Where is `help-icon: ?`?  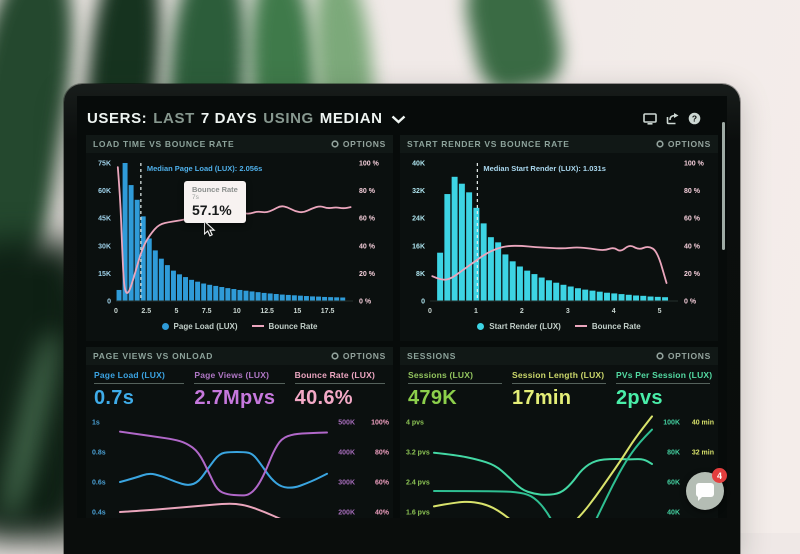
help-icon: ? is located at coordinates (694, 118).